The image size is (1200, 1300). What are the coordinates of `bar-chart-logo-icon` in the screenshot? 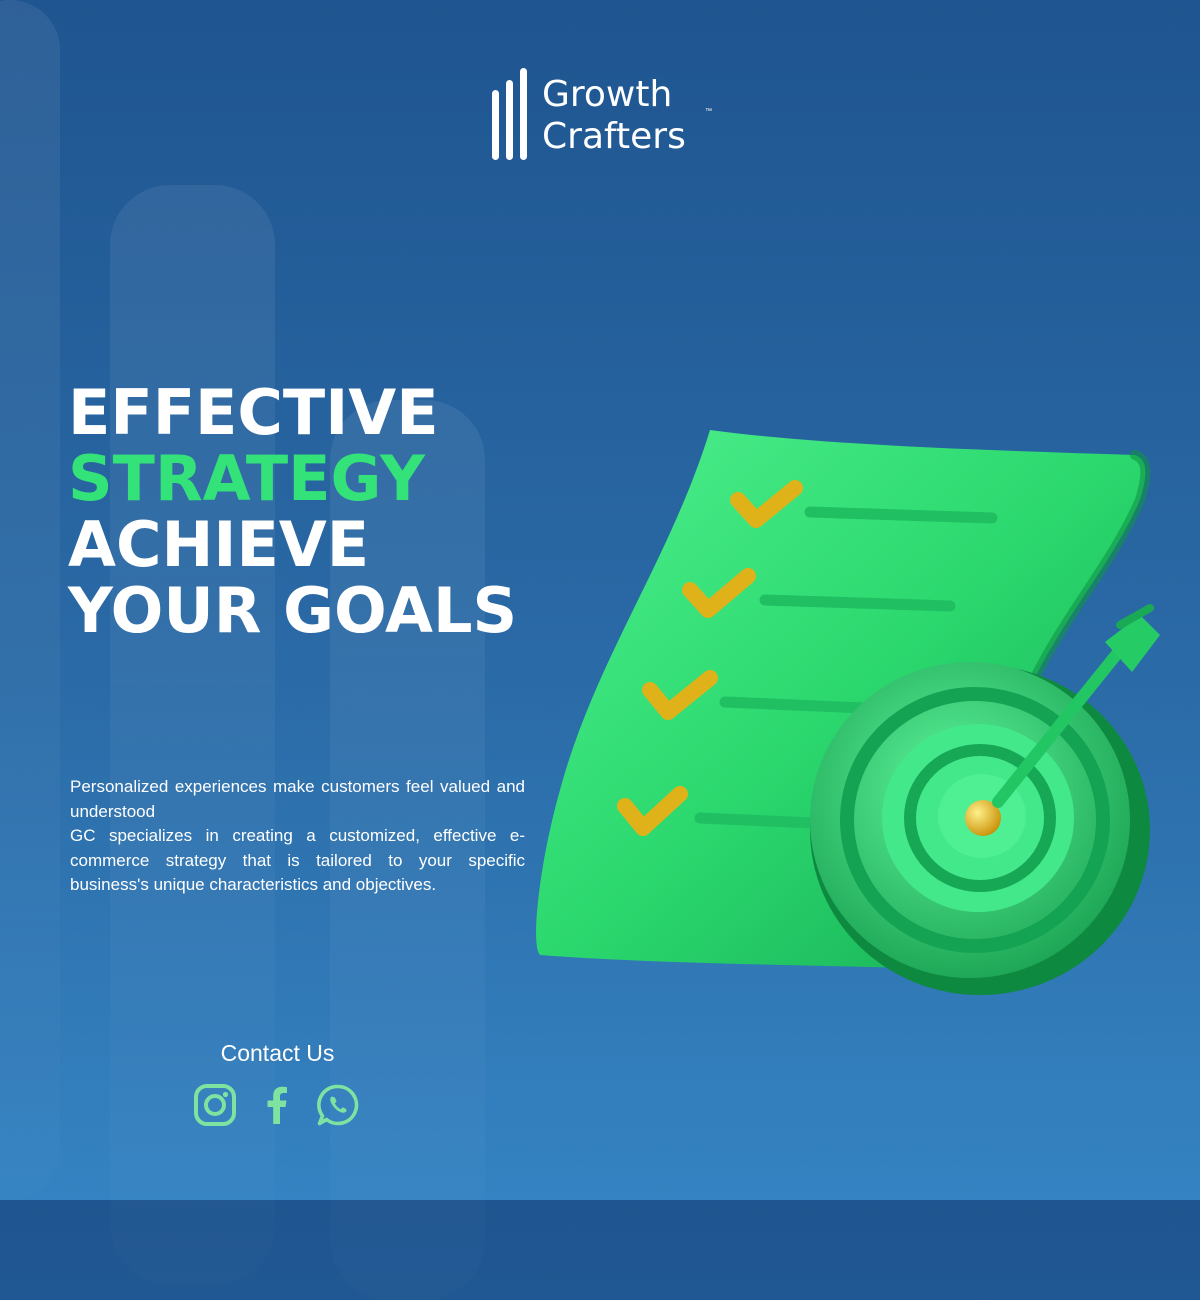 It's located at (509, 114).